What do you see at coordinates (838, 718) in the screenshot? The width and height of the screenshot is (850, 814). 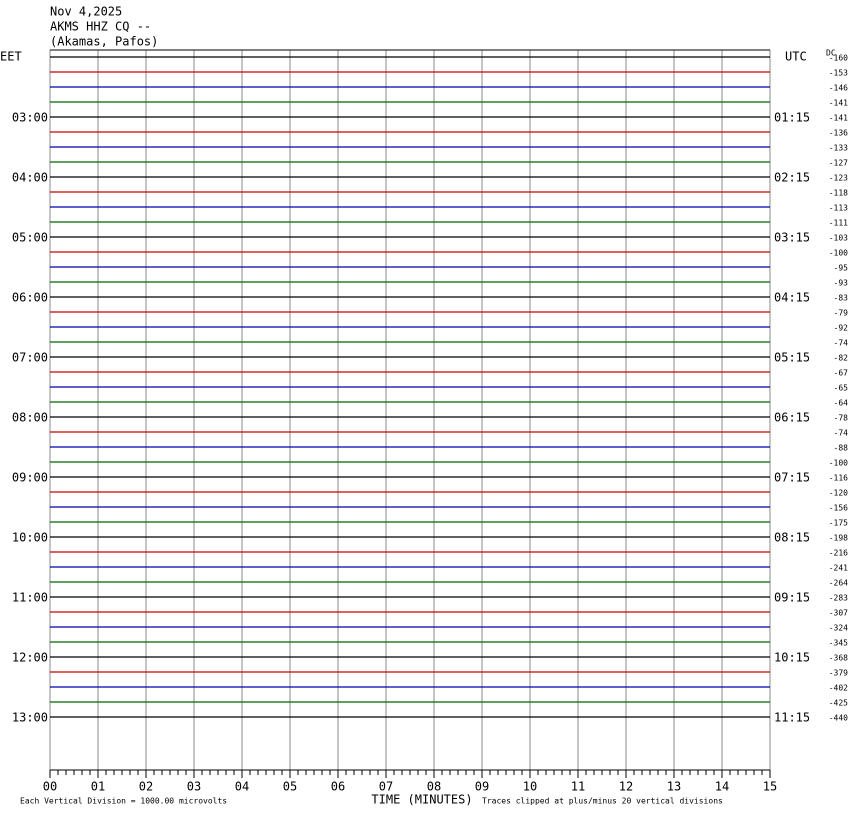 I see `dc-offset: -440` at bounding box center [838, 718].